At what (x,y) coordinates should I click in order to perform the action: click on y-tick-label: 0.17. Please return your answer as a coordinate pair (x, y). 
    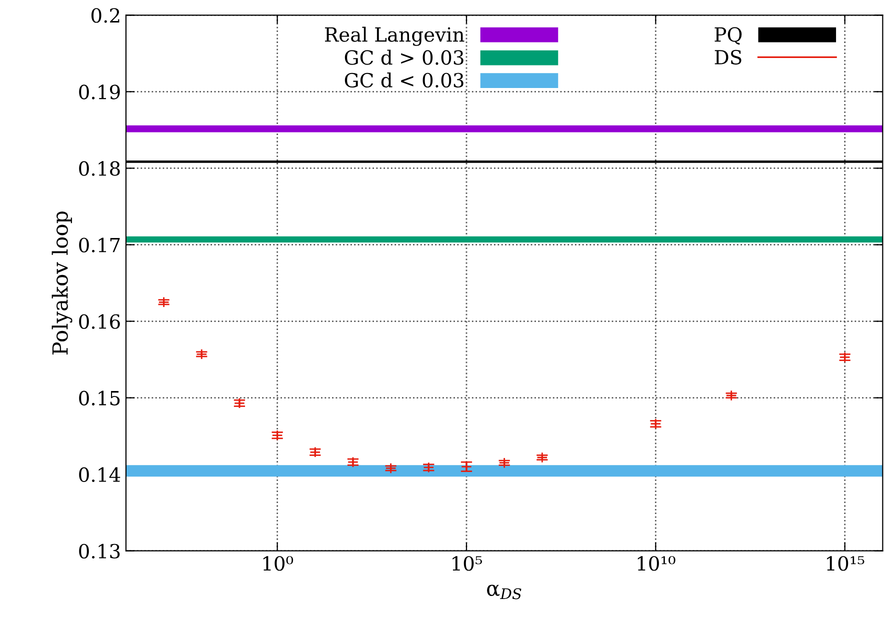
    Looking at the image, I should click on (99, 245).